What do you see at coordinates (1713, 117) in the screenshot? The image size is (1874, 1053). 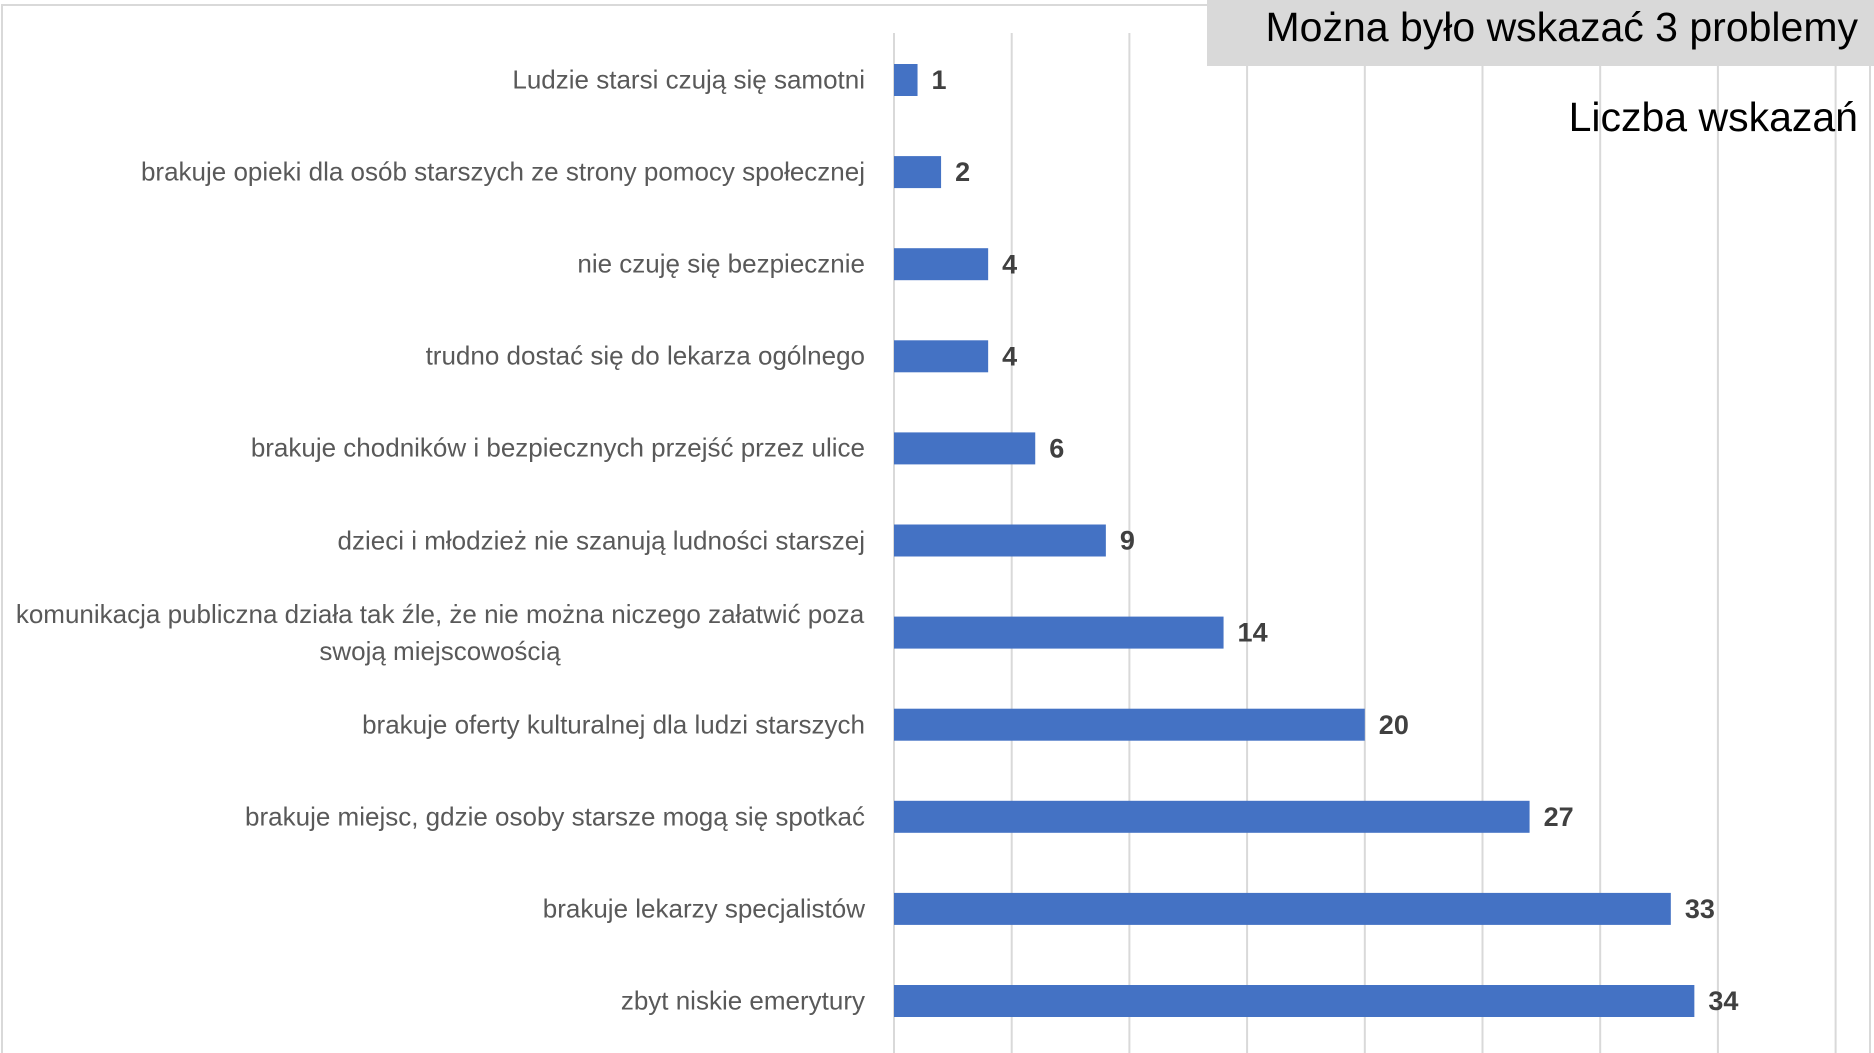 I see `chart-subtitle: Liczba wskazań` at bounding box center [1713, 117].